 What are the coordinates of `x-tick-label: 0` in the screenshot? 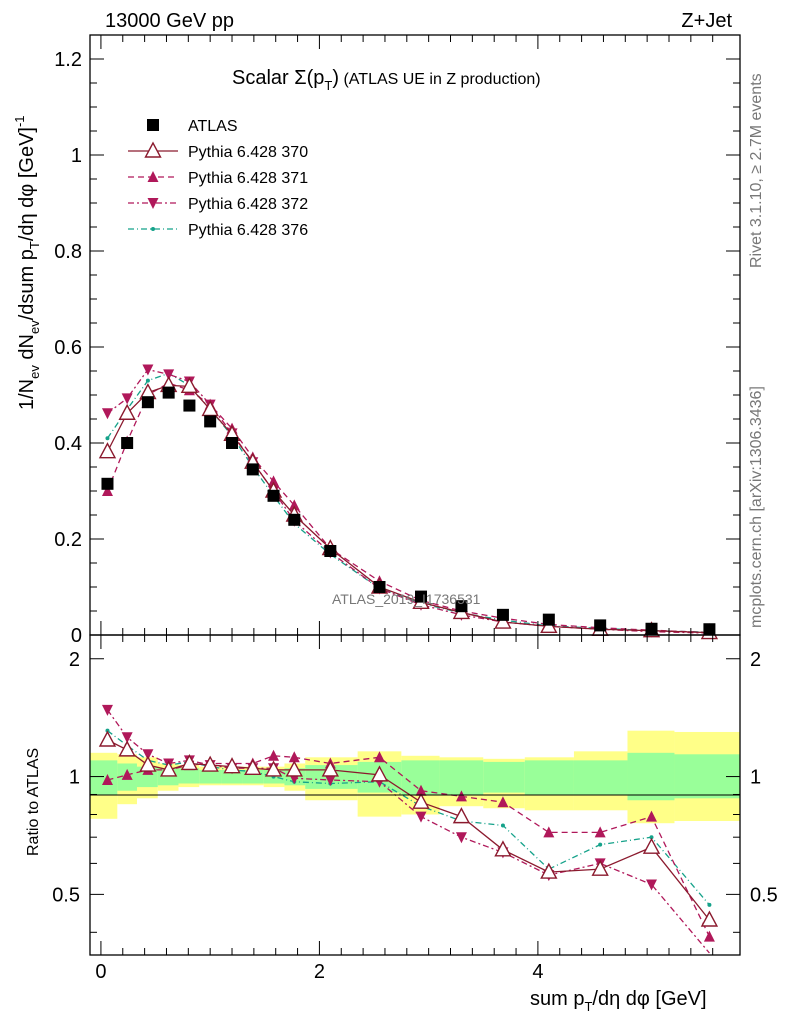 It's located at (100, 972).